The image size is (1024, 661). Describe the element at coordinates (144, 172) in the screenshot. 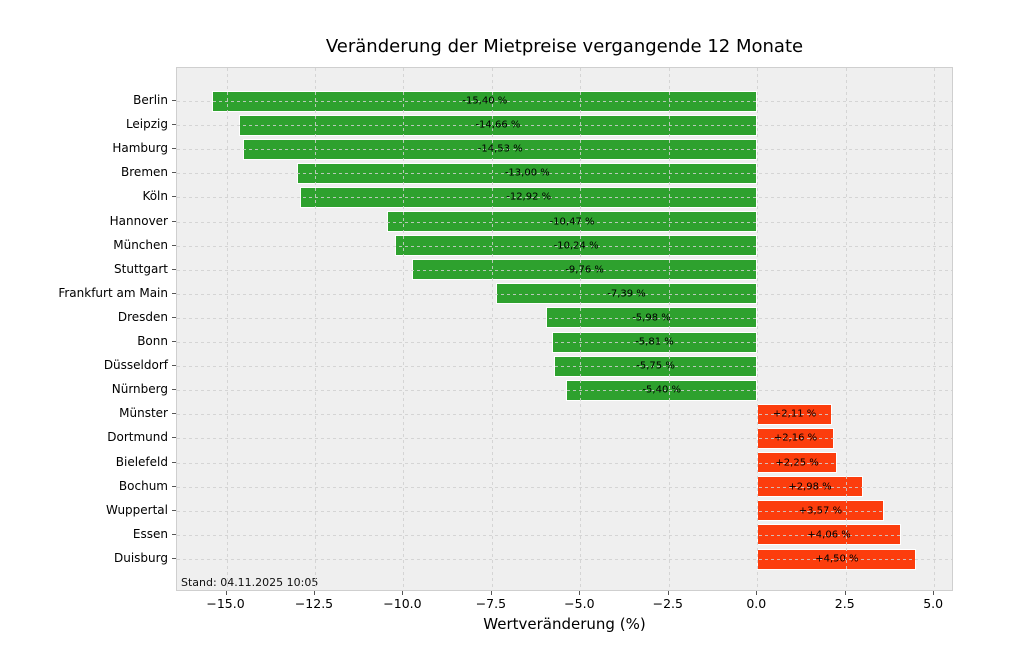

I see `y-tick-label: Bremen` at that location.